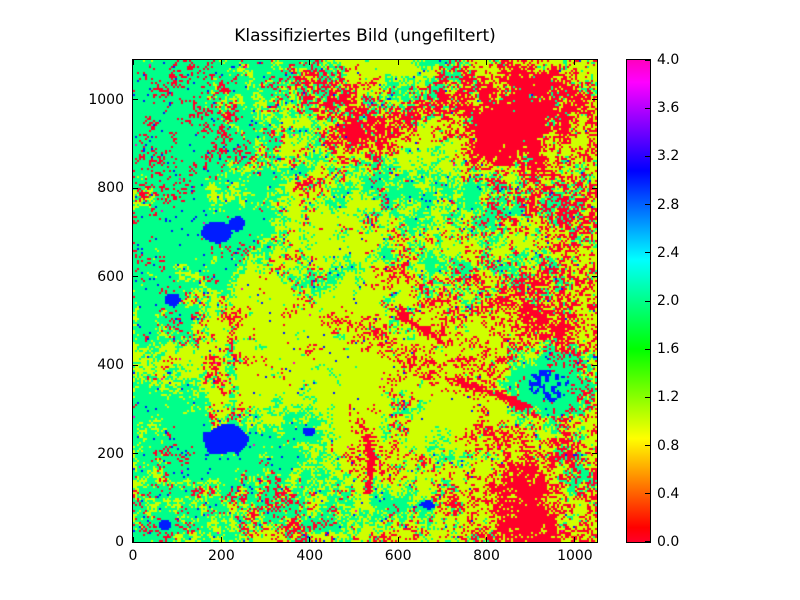  I want to click on x-tick-label: 0, so click(133, 556).